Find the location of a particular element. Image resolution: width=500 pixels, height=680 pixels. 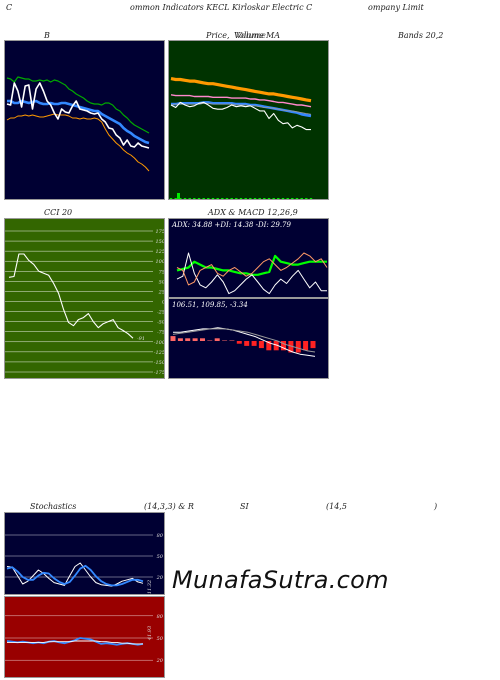

price-ma-panel is located at coordinates (248, 120).